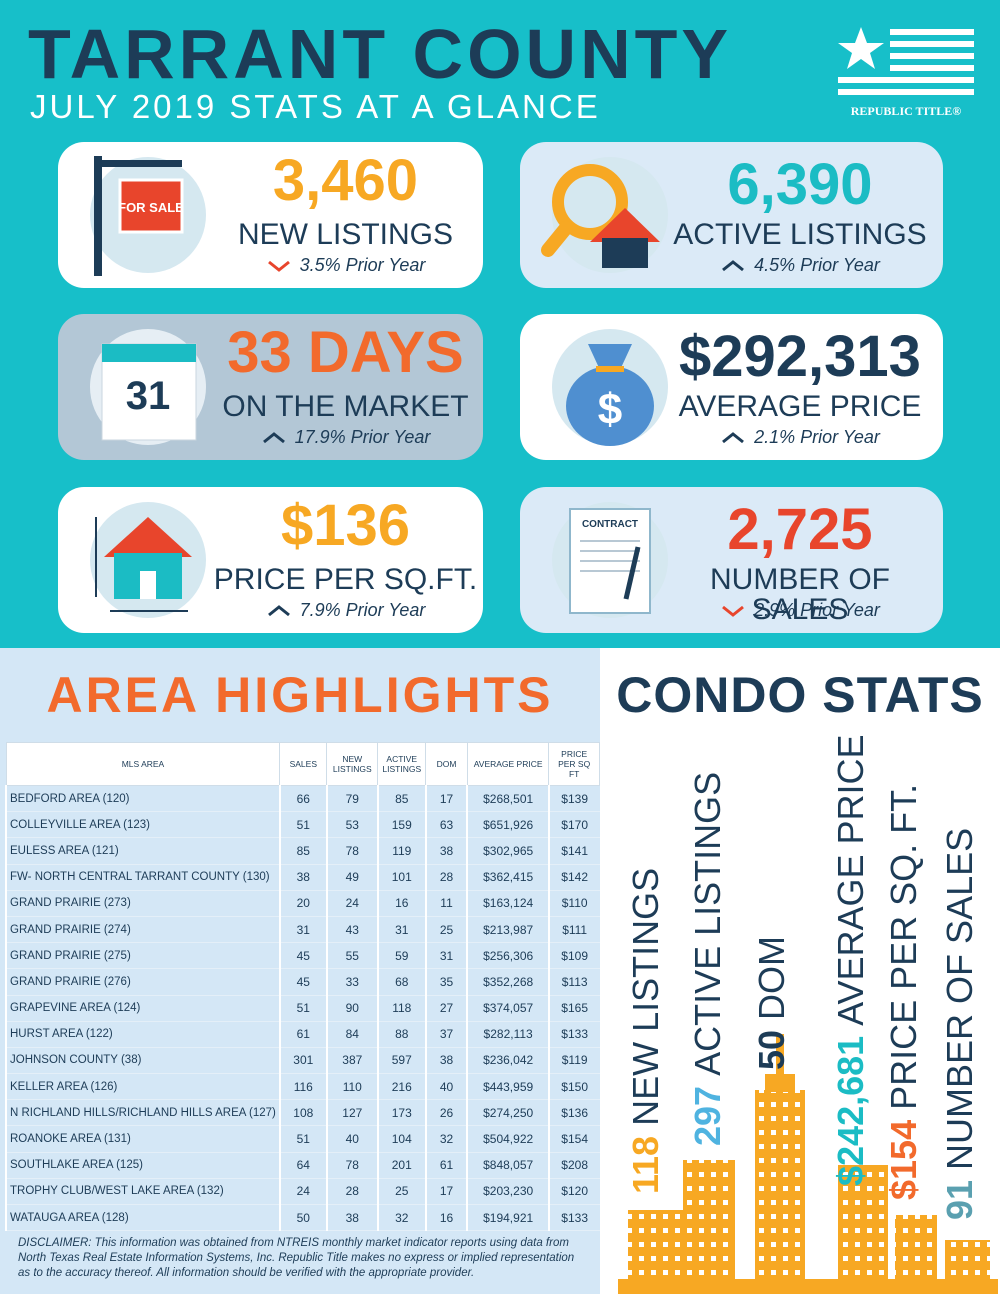 Image resolution: width=1000 pixels, height=1294 pixels. What do you see at coordinates (142, 1008) in the screenshot?
I see `table-cell: GRAPEVINE AREA (124)` at bounding box center [142, 1008].